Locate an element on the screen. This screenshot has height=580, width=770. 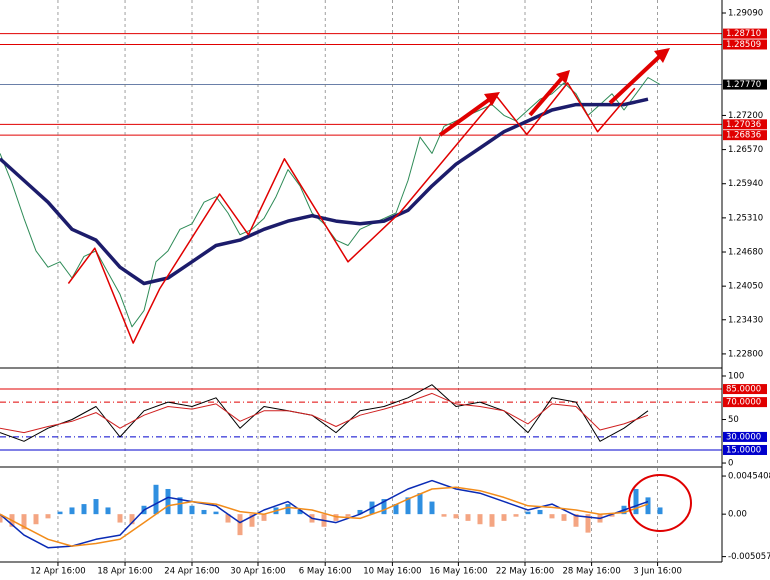
x-tick-label: 28 May 16:00 is located at coordinates (591, 572).